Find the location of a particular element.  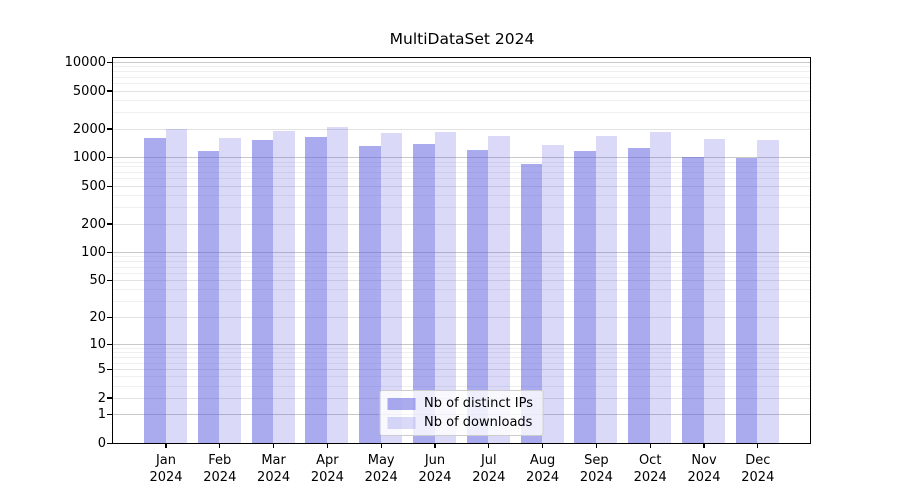

x-tick-label: Nov 2024 is located at coordinates (704, 469).